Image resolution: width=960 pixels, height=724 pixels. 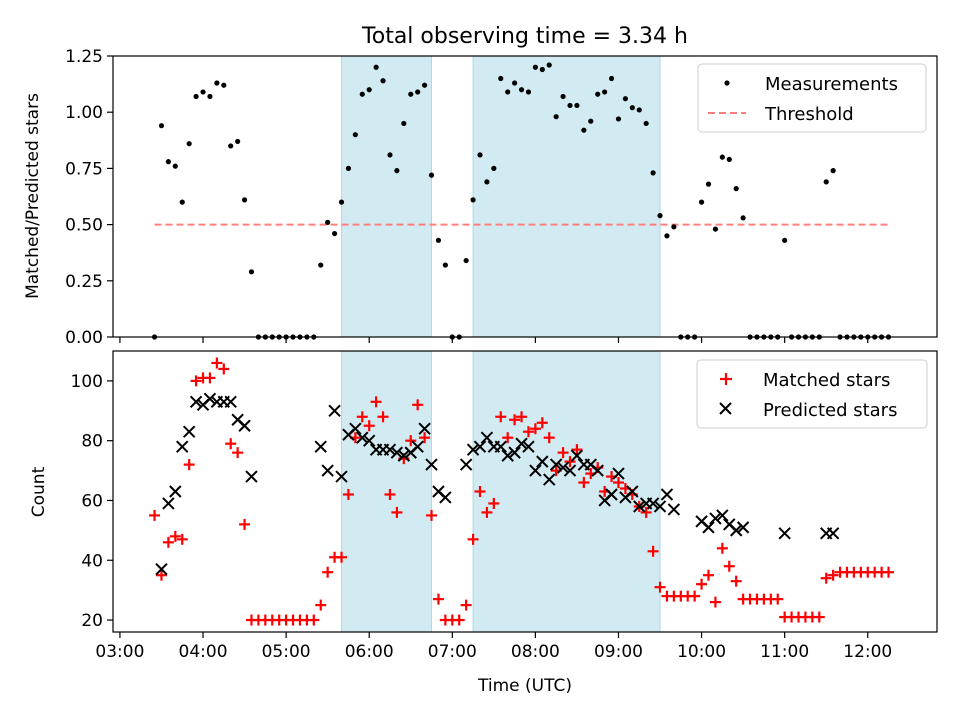 What do you see at coordinates (203, 652) in the screenshot?
I see `x-tick-label: 04:00` at bounding box center [203, 652].